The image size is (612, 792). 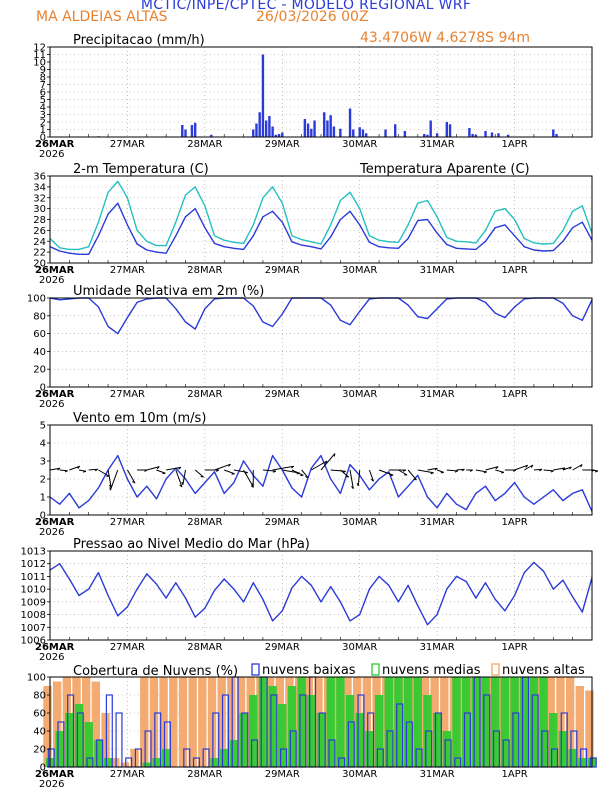 What do you see at coordinates (437, 522) in the screenshot?
I see `wind-x-tick-label: 31MAR` at bounding box center [437, 522].